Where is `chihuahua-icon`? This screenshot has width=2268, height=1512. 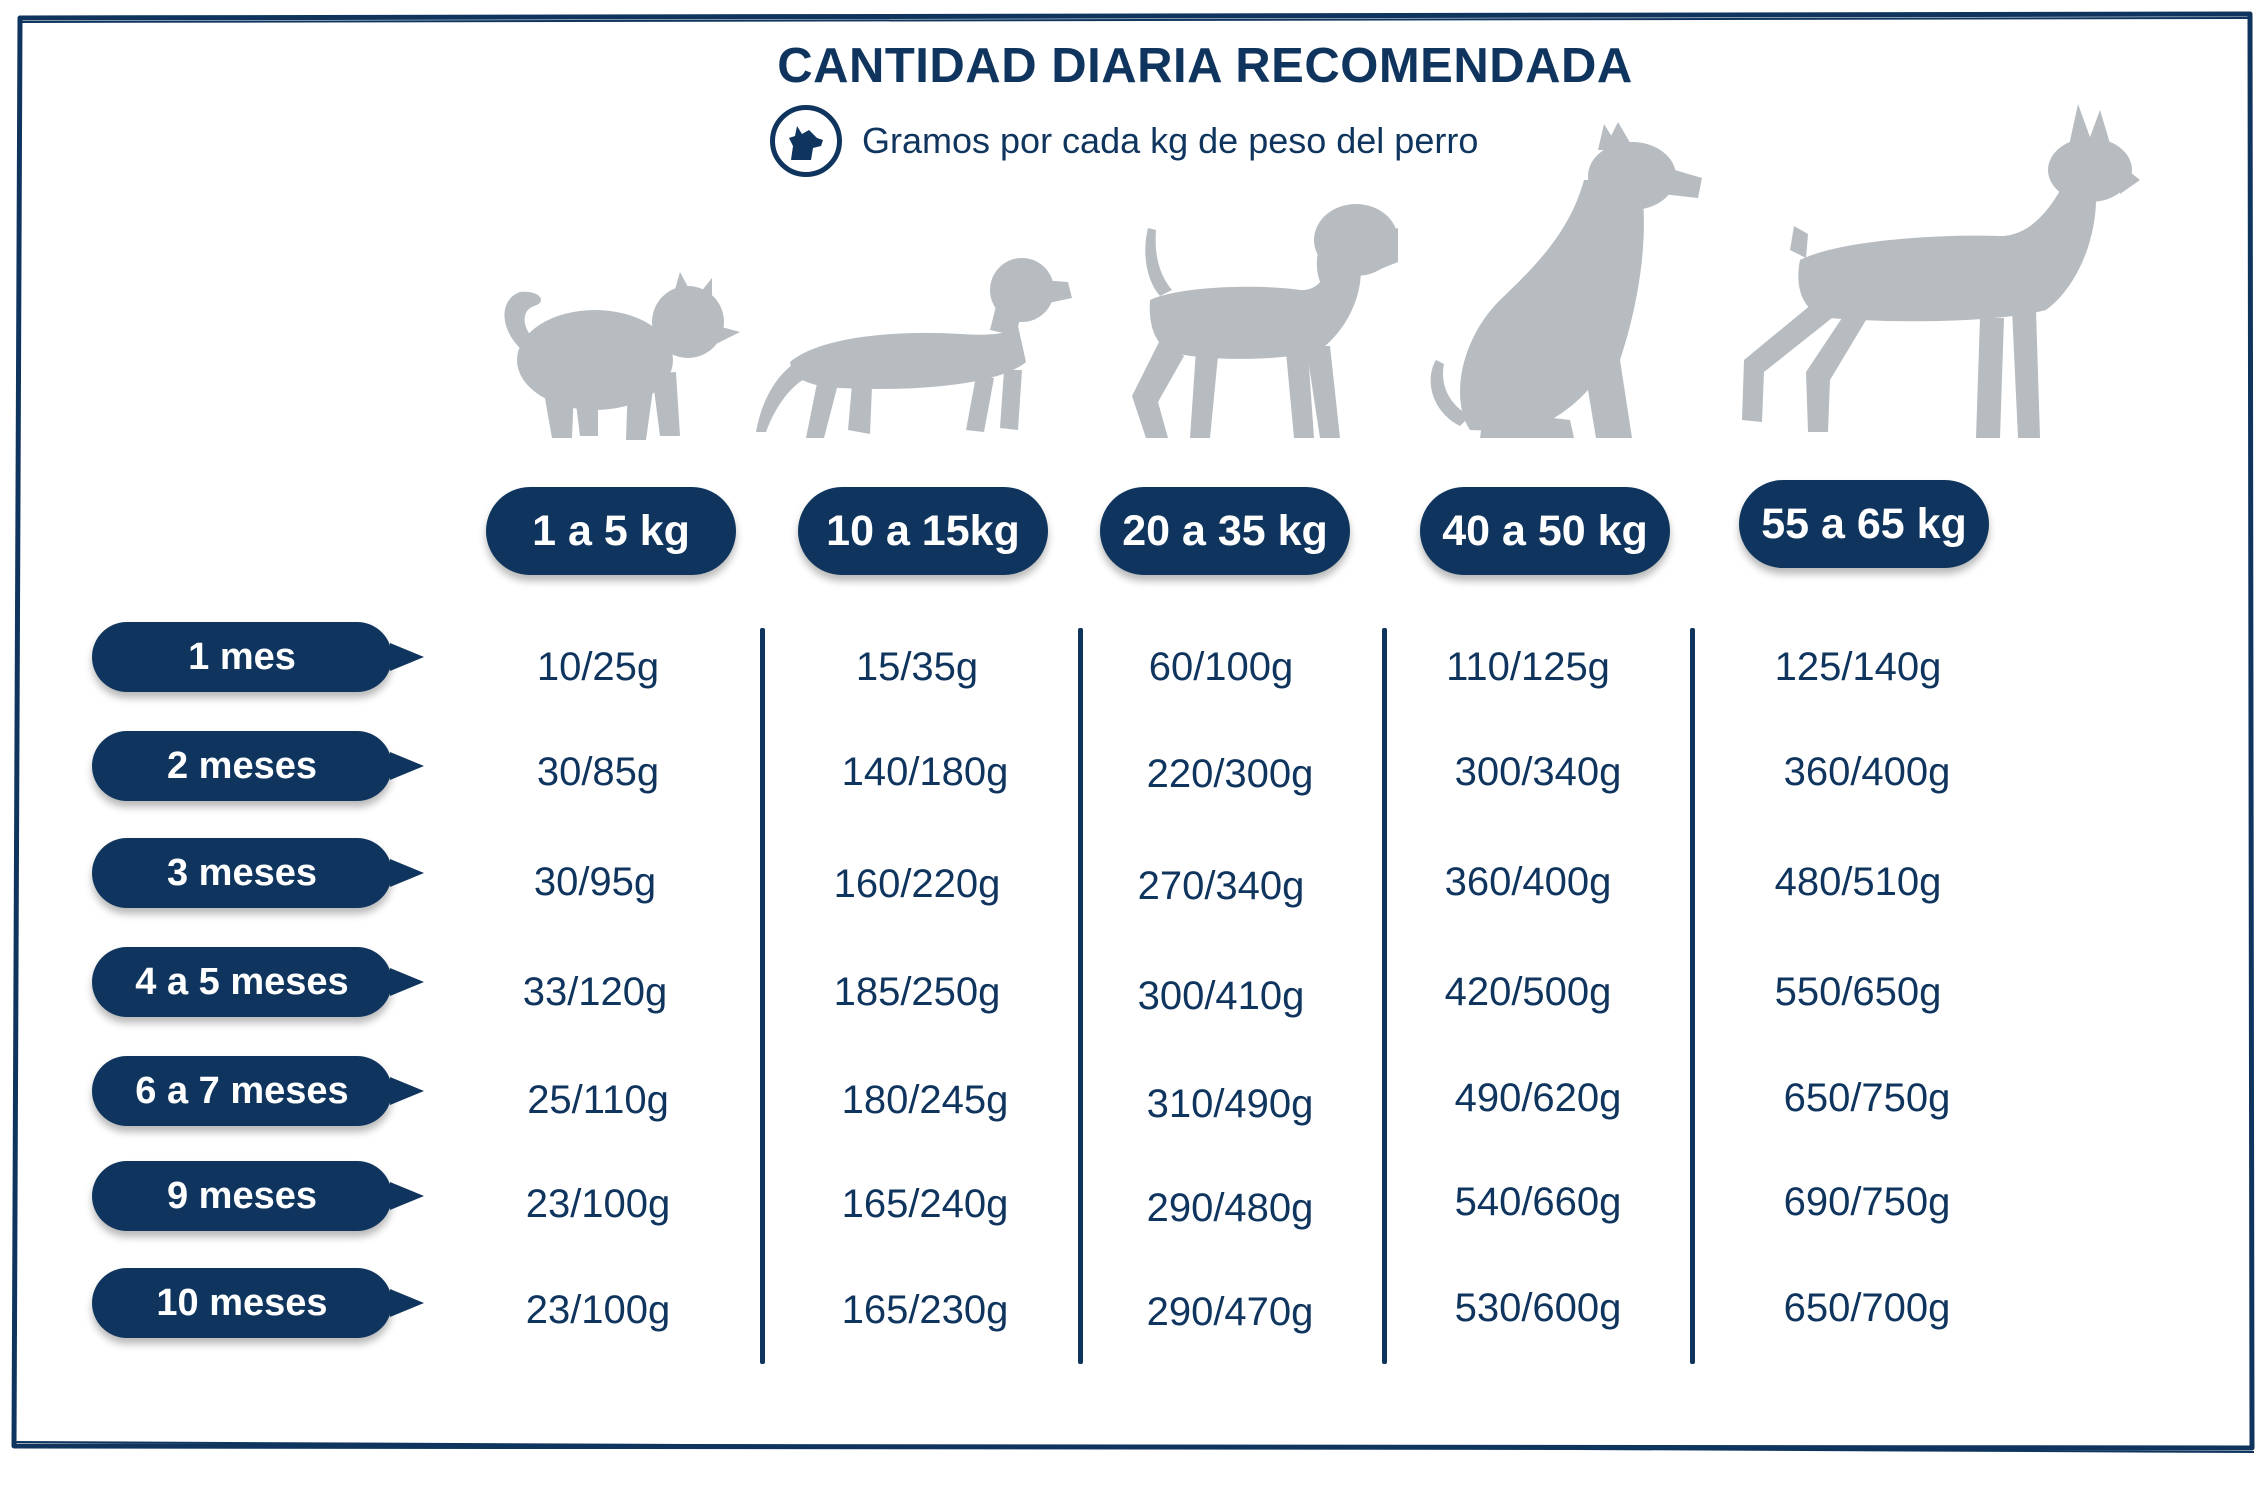 chihuahua-icon is located at coordinates (622, 356).